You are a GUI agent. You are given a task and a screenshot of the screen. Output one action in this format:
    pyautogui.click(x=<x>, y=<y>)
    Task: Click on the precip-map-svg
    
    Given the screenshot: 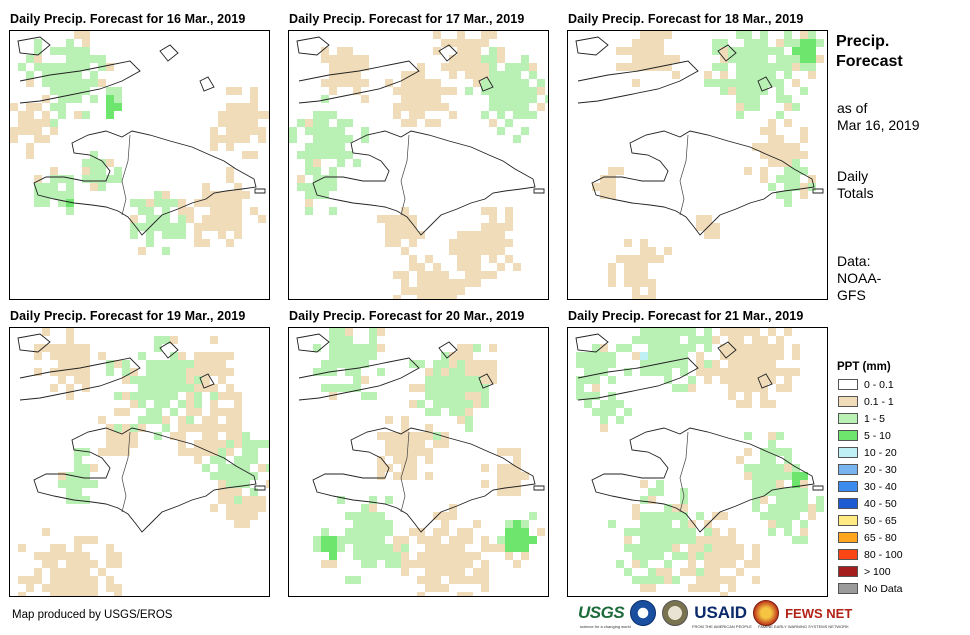 What is the action you would take?
    pyautogui.click(x=420, y=462)
    